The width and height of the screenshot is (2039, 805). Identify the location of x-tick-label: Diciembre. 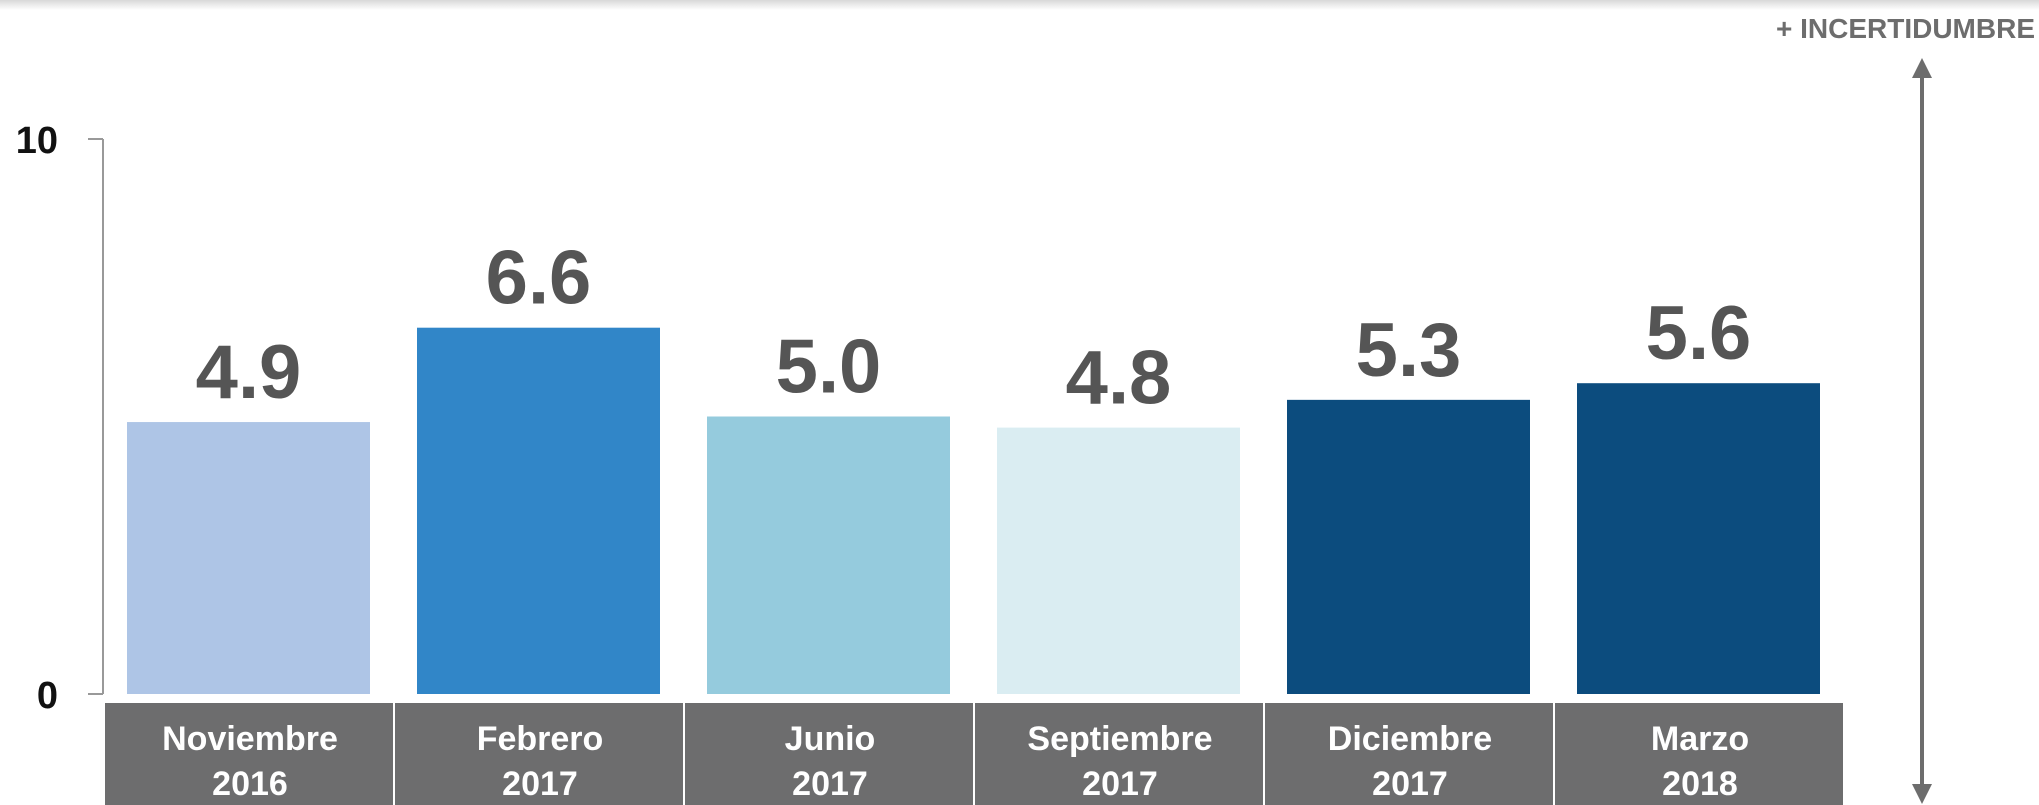
(1410, 739).